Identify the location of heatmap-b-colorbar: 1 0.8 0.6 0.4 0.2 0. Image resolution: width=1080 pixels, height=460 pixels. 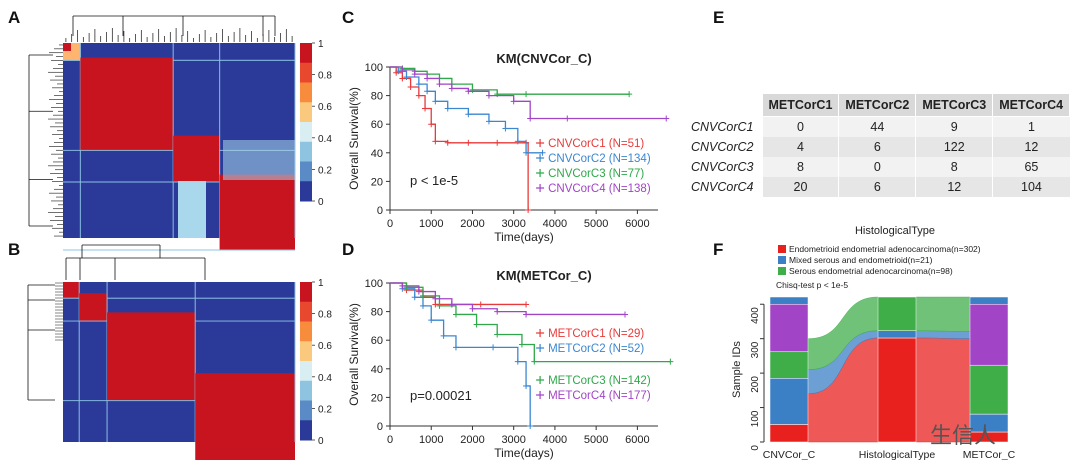
(316, 362).